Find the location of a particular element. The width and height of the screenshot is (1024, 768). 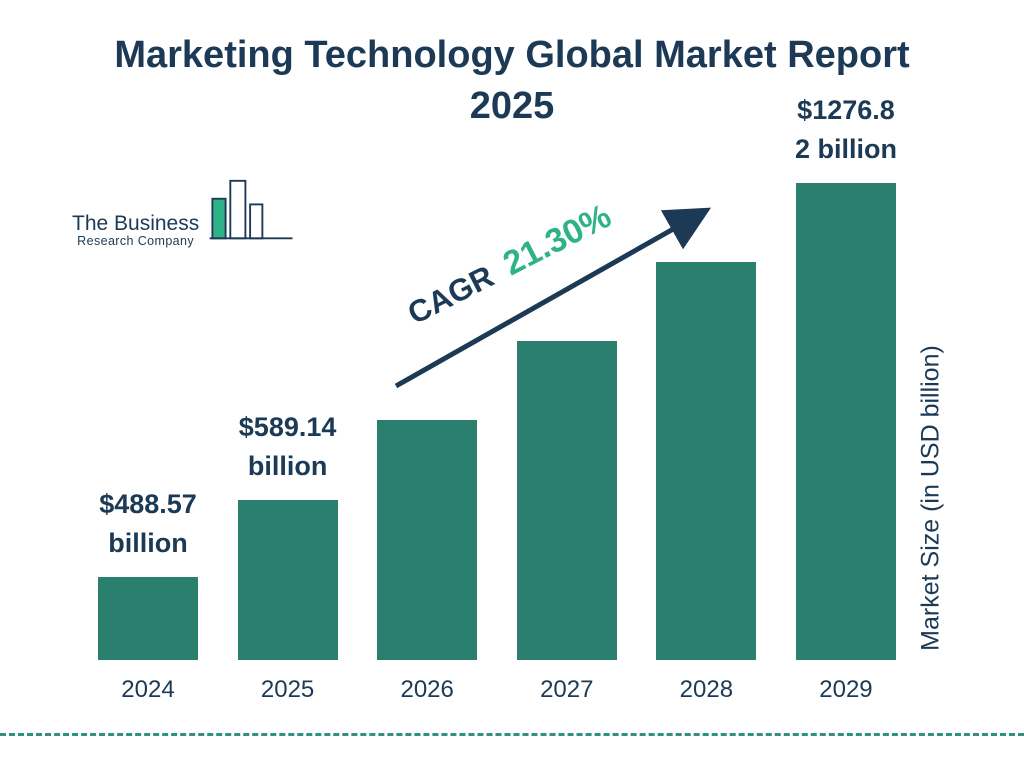

x-axis-label: 2028 is located at coordinates (706, 689).